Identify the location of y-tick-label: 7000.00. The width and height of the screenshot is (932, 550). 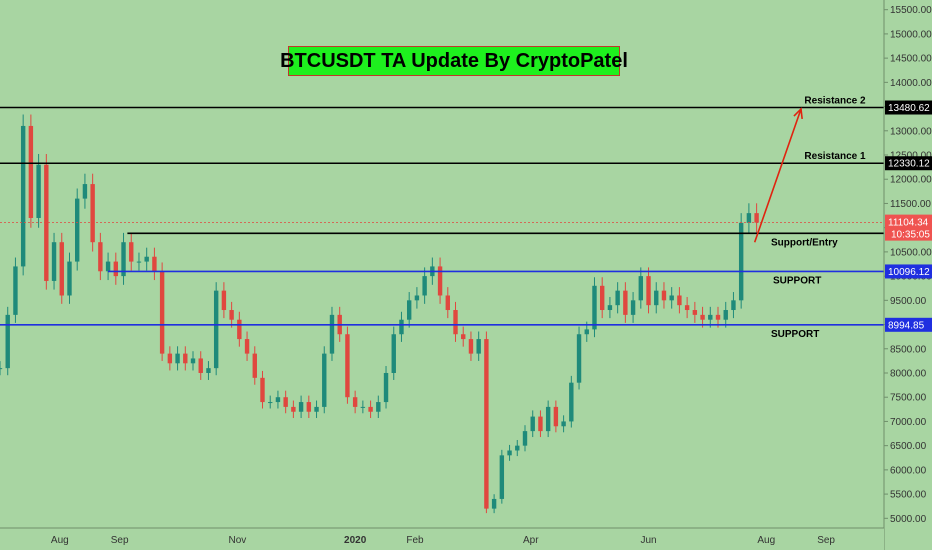
(908, 422).